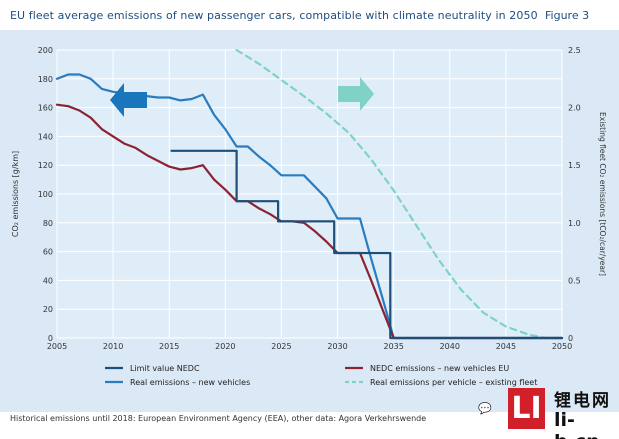 This screenshot has height=439, width=619. Describe the element at coordinates (113, 346) in the screenshot. I see `x-tick-label: 2010` at that location.